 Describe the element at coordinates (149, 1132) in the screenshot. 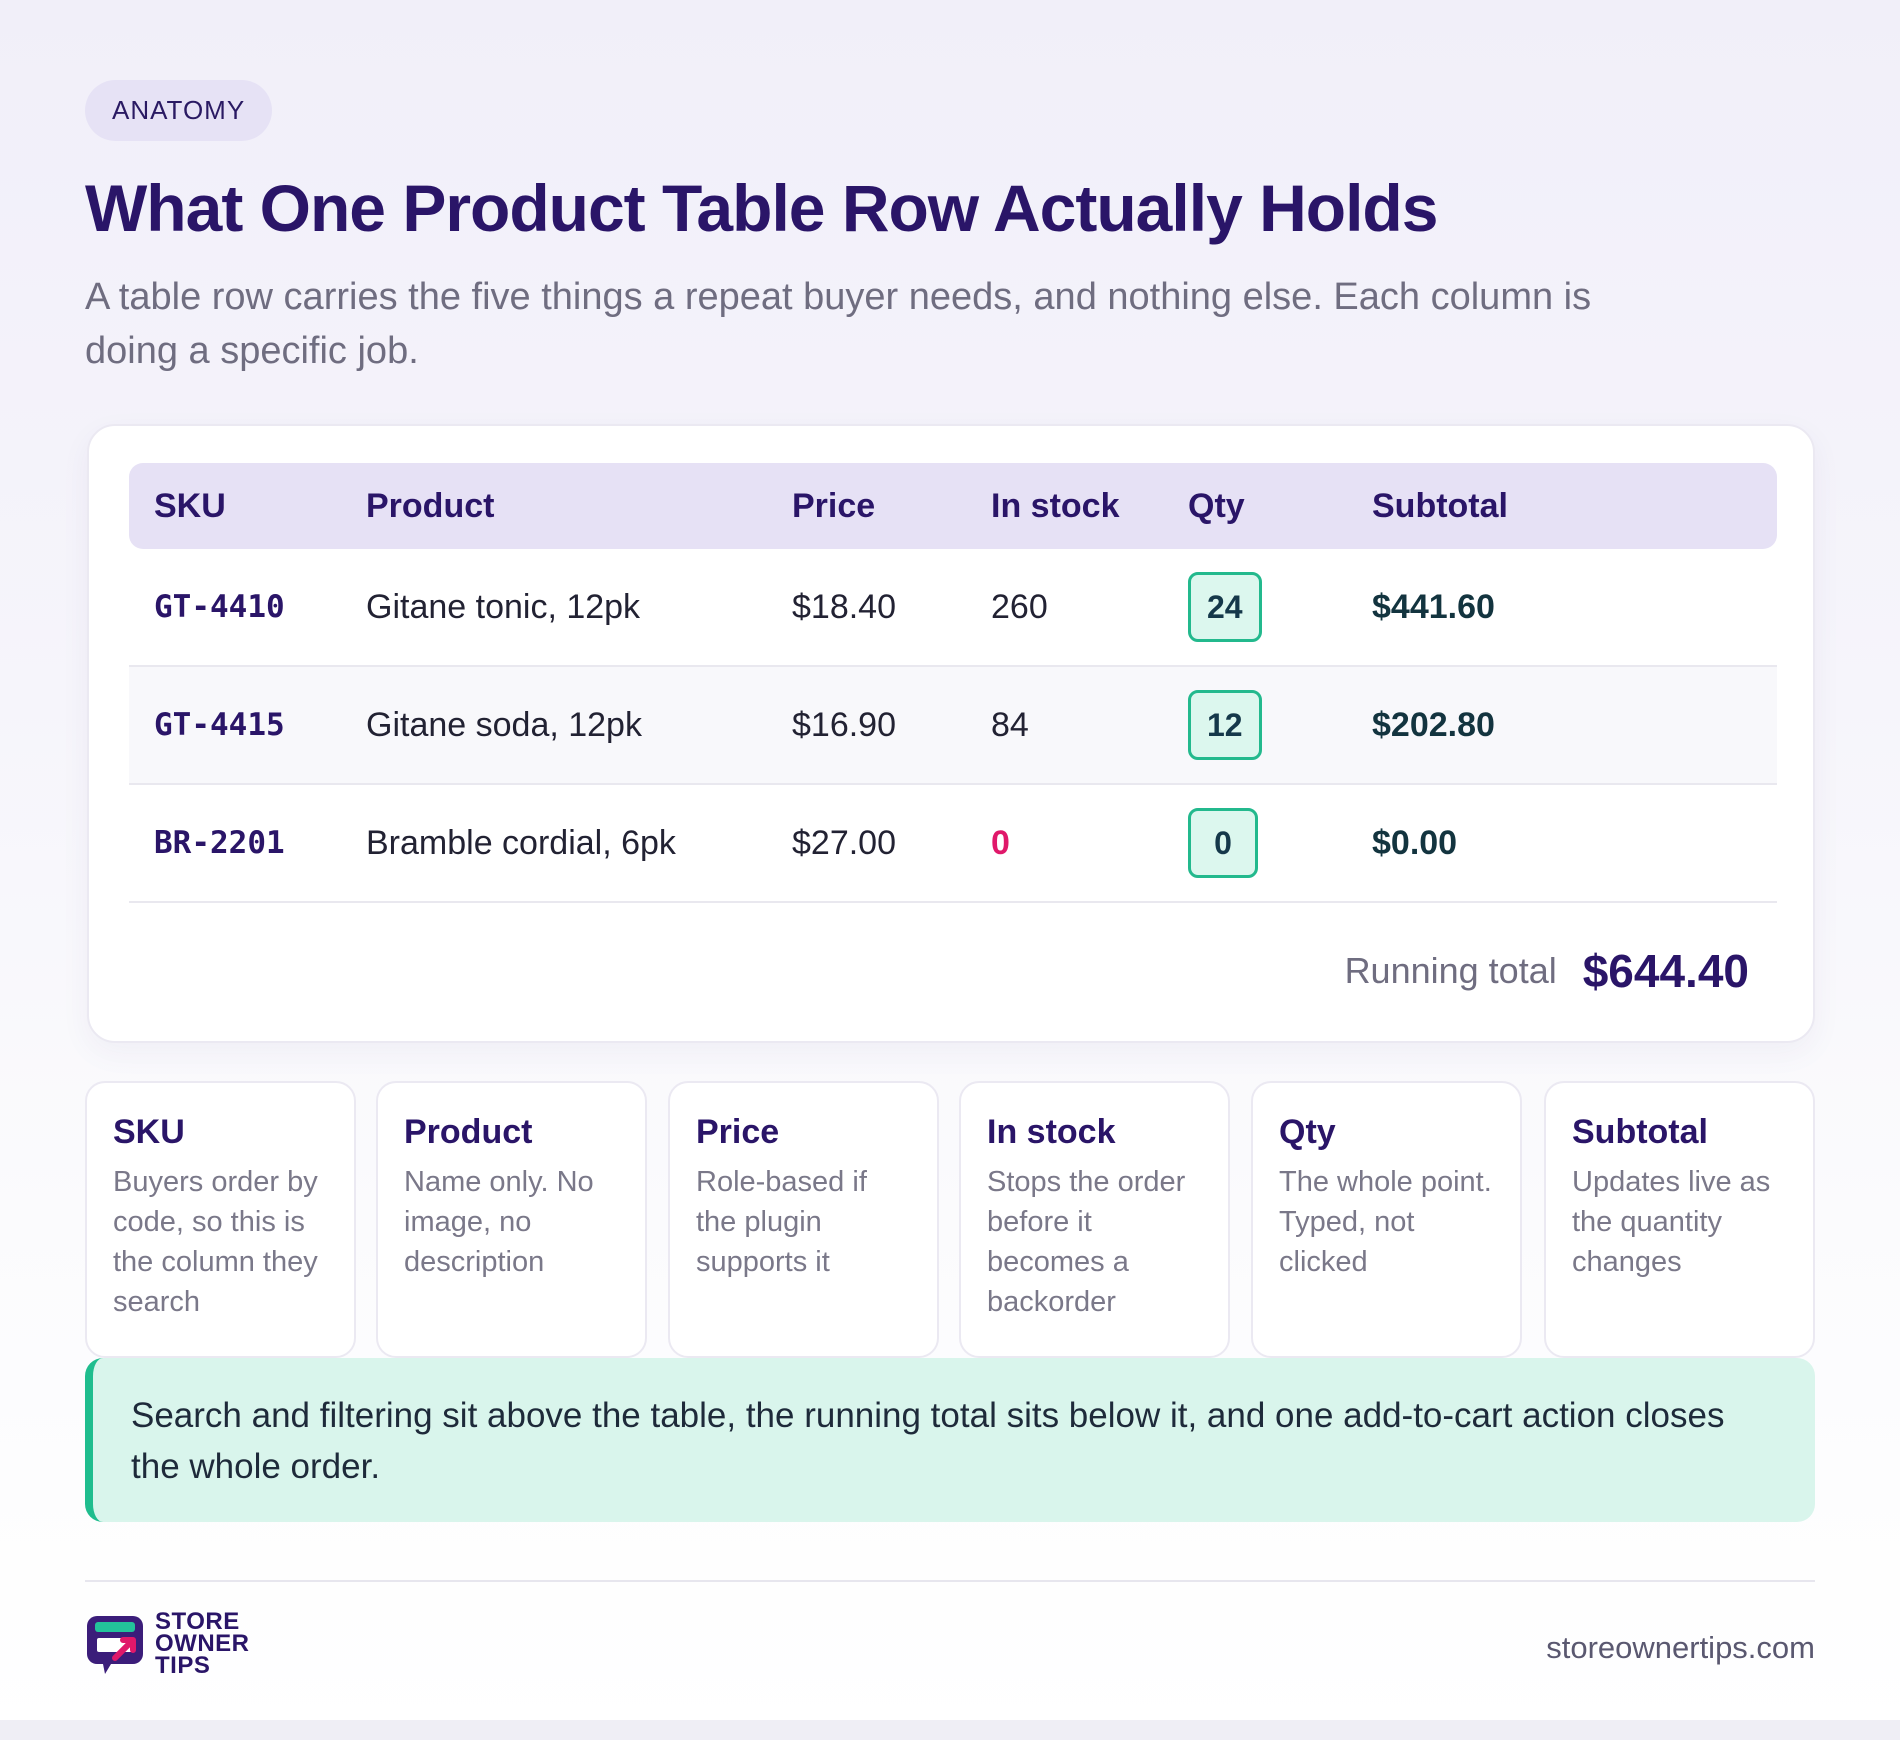

I see `card-title: SKU` at that location.